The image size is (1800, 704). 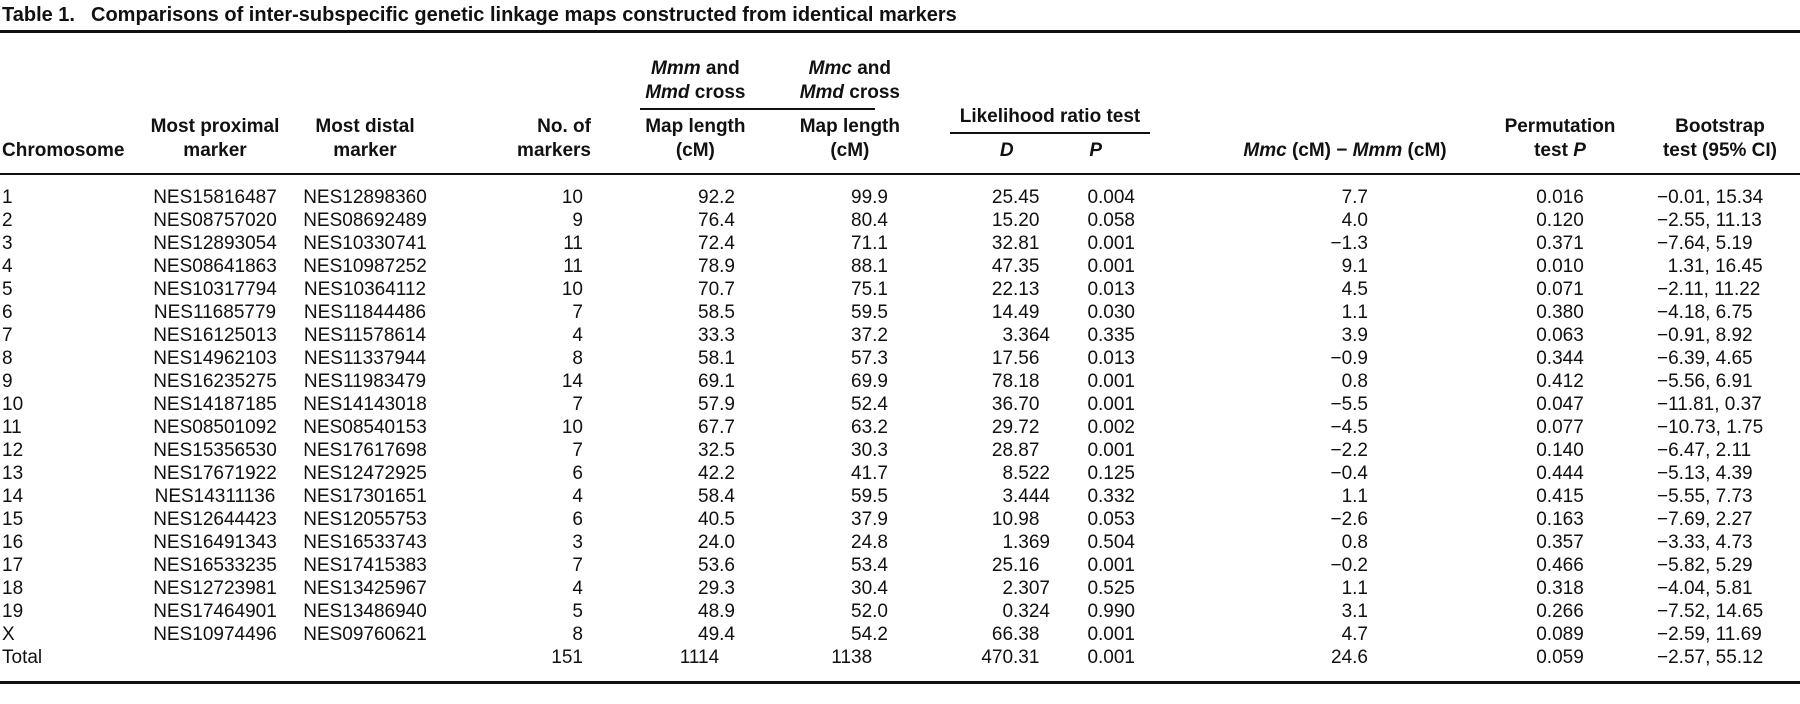 What do you see at coordinates (8, 634) in the screenshot?
I see `table-cell: X` at bounding box center [8, 634].